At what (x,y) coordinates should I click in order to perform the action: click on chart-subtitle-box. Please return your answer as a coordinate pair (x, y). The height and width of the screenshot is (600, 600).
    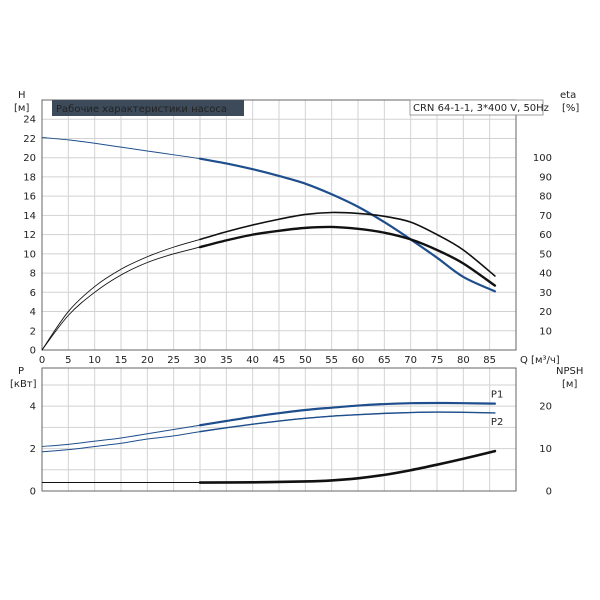
    Looking at the image, I should click on (476, 107).